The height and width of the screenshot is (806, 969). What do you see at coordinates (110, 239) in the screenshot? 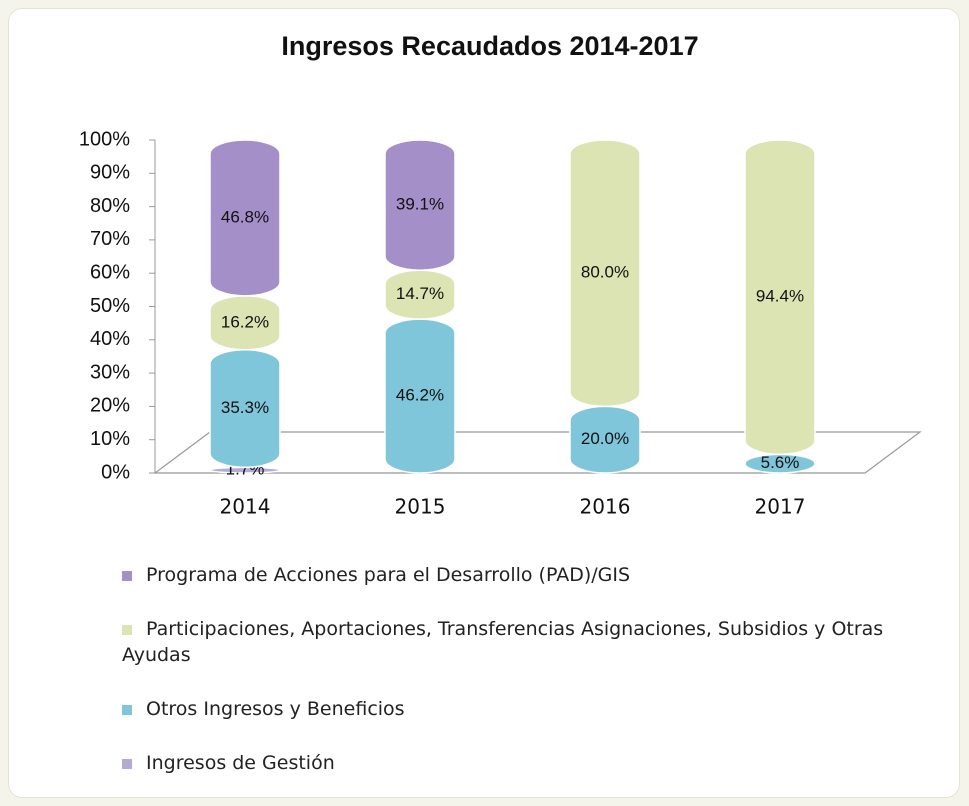
I see `y-tick-label: 70%` at bounding box center [110, 239].